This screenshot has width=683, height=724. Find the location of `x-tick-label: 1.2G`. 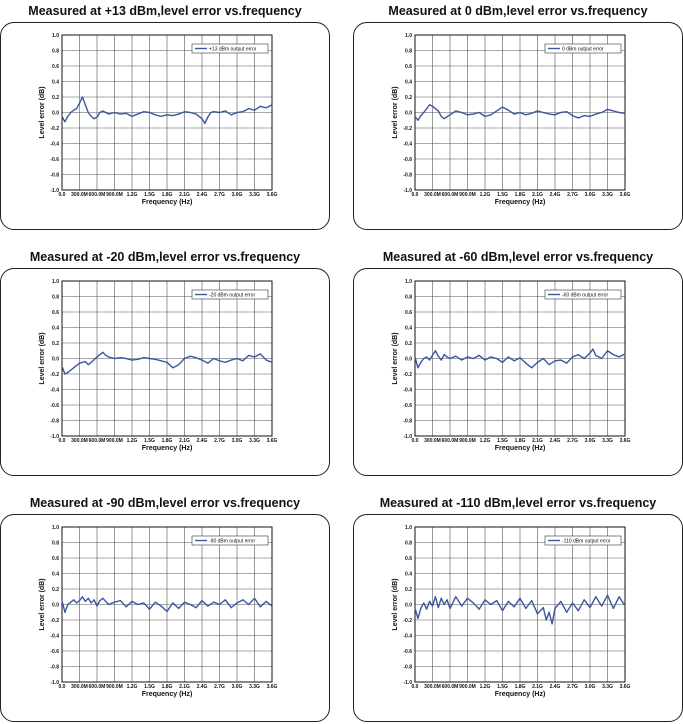

x-tick-label: 1.2G is located at coordinates (132, 687).